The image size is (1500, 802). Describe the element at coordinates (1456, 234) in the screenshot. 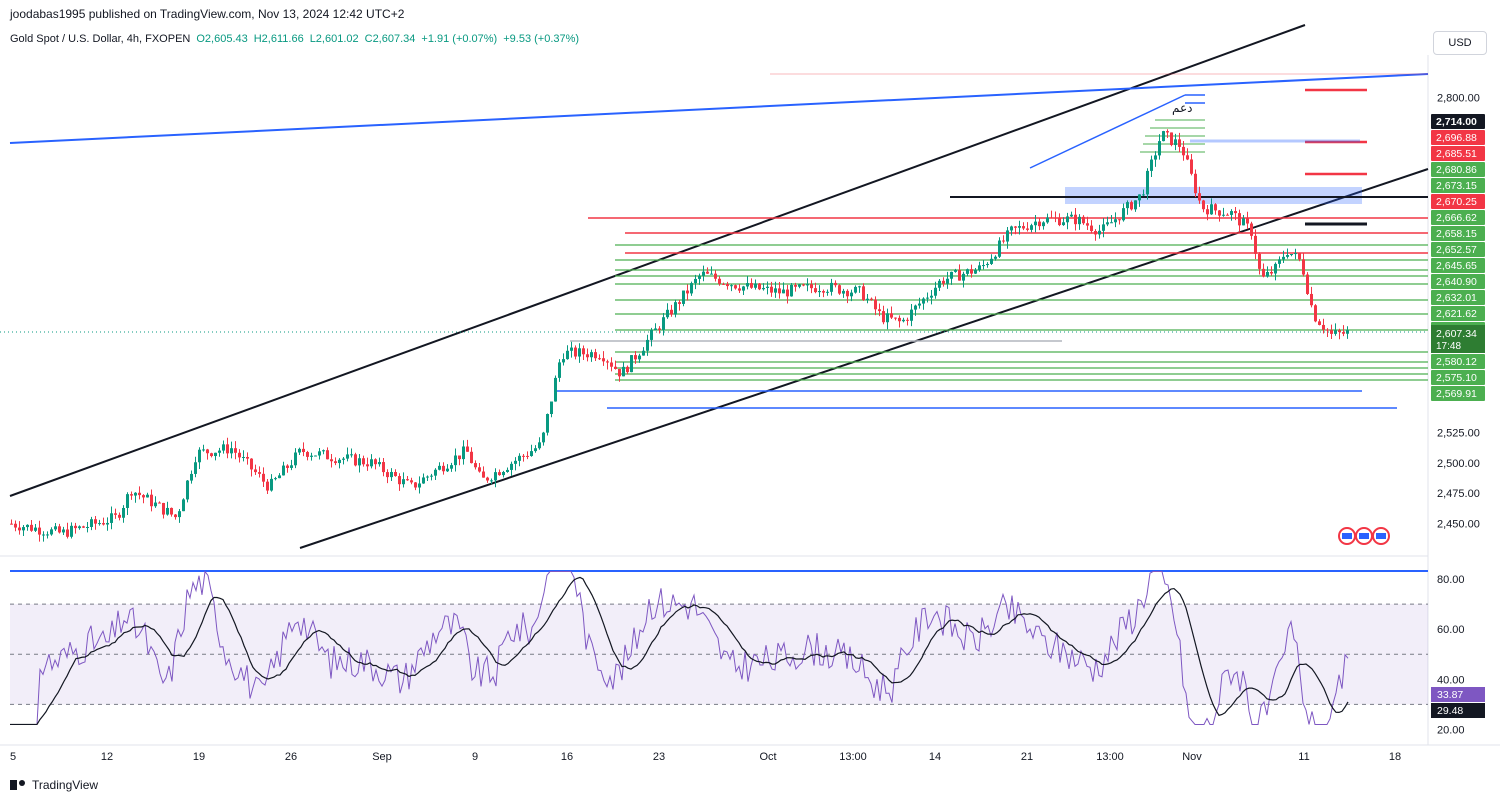

I see `price-label: 2,658.15` at that location.